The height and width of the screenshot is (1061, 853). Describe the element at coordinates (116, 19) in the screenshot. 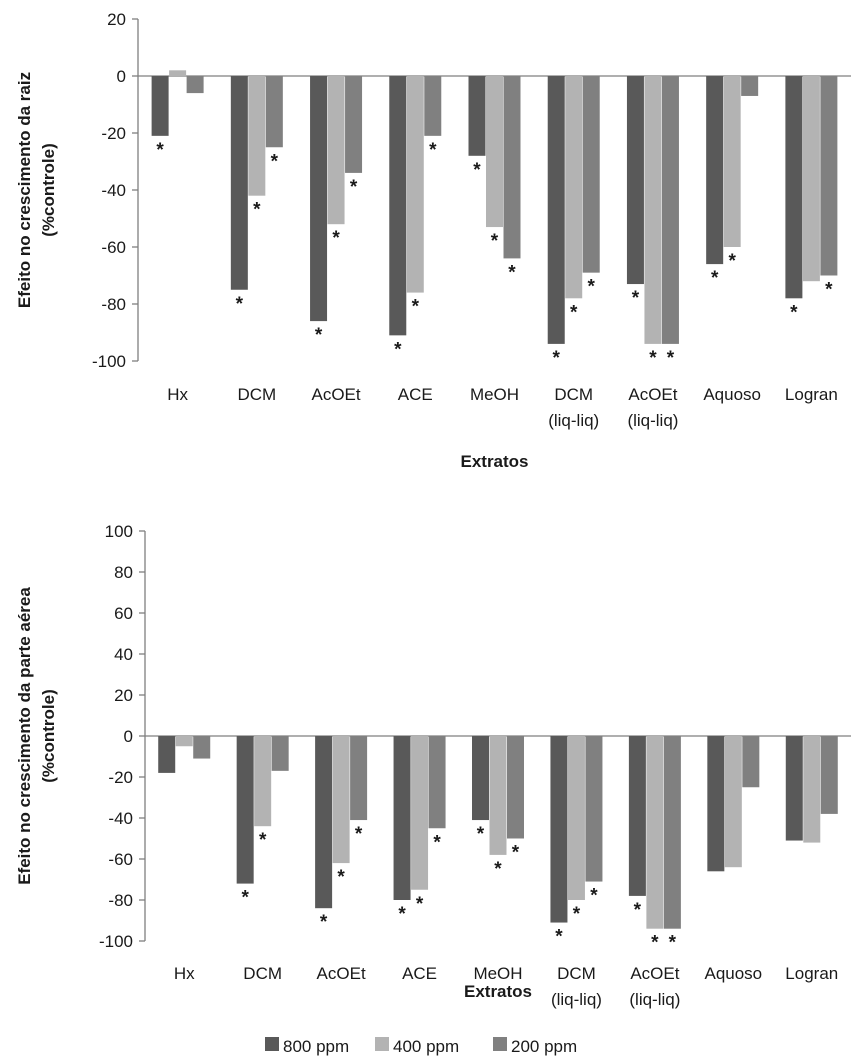

I see `y-tick-label: 20` at that location.